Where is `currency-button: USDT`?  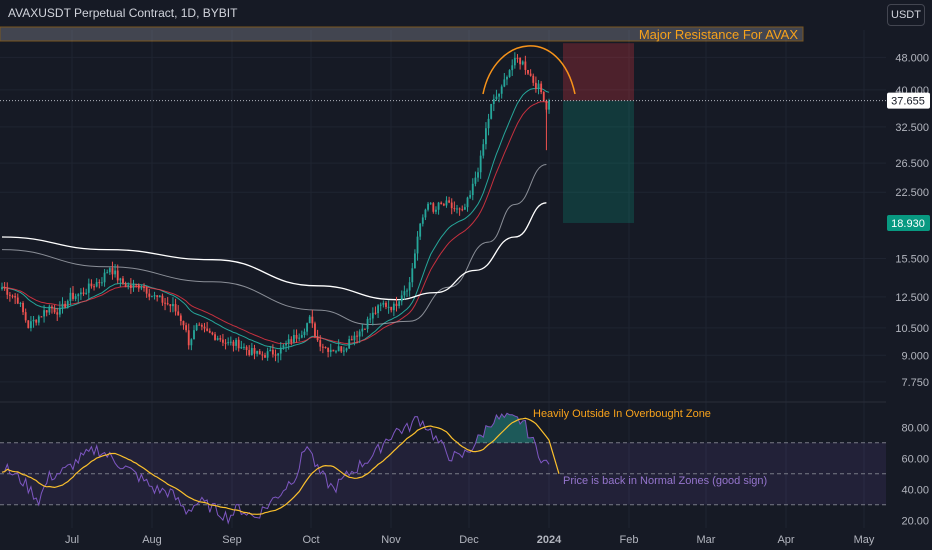 currency-button: USDT is located at coordinates (906, 15).